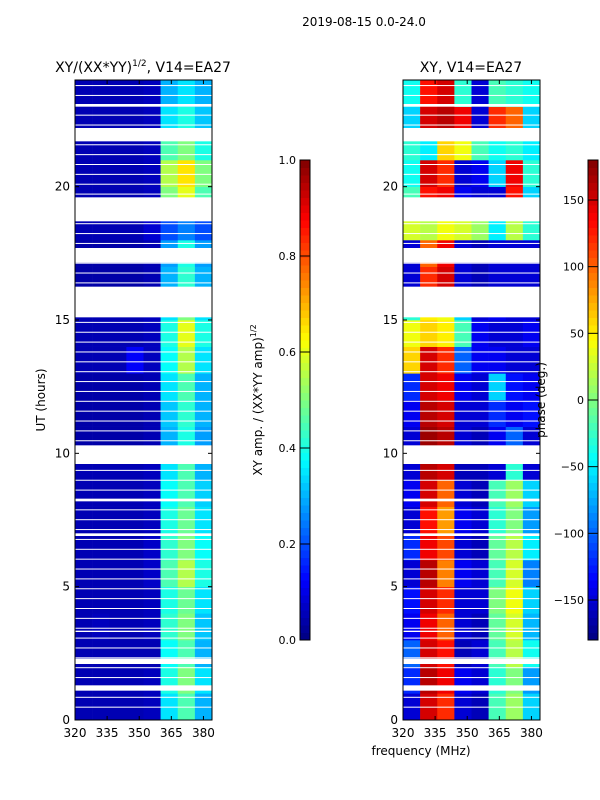  Describe the element at coordinates (288, 160) in the screenshot. I see `colorbar-tick-label: 1.0` at that location.